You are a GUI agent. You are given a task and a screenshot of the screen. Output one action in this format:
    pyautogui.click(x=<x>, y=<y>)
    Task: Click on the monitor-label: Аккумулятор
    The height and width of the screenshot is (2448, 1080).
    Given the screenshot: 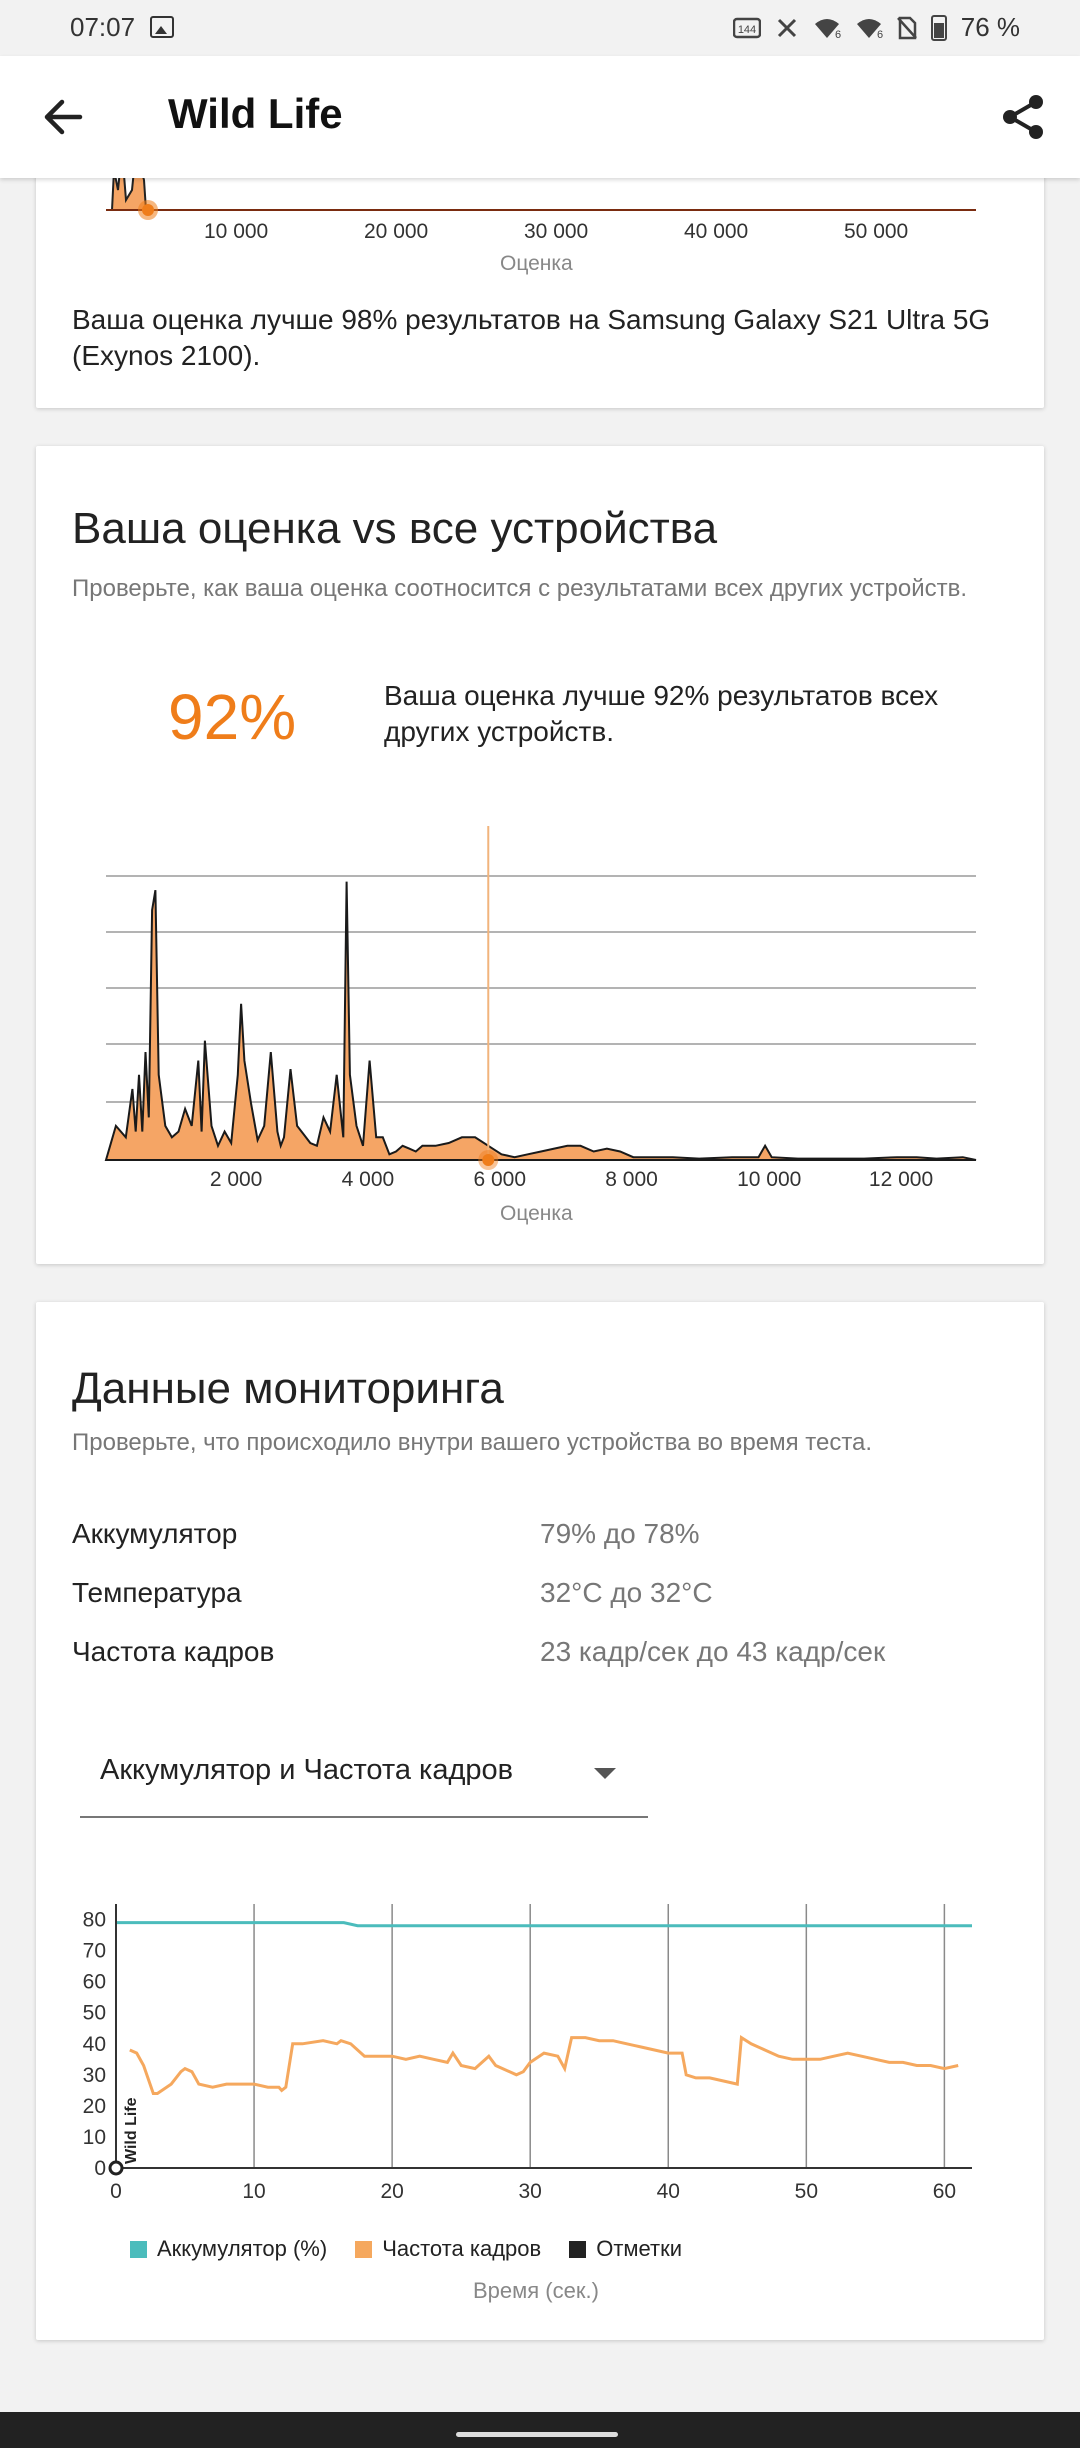 What is the action you would take?
    pyautogui.click(x=155, y=1533)
    